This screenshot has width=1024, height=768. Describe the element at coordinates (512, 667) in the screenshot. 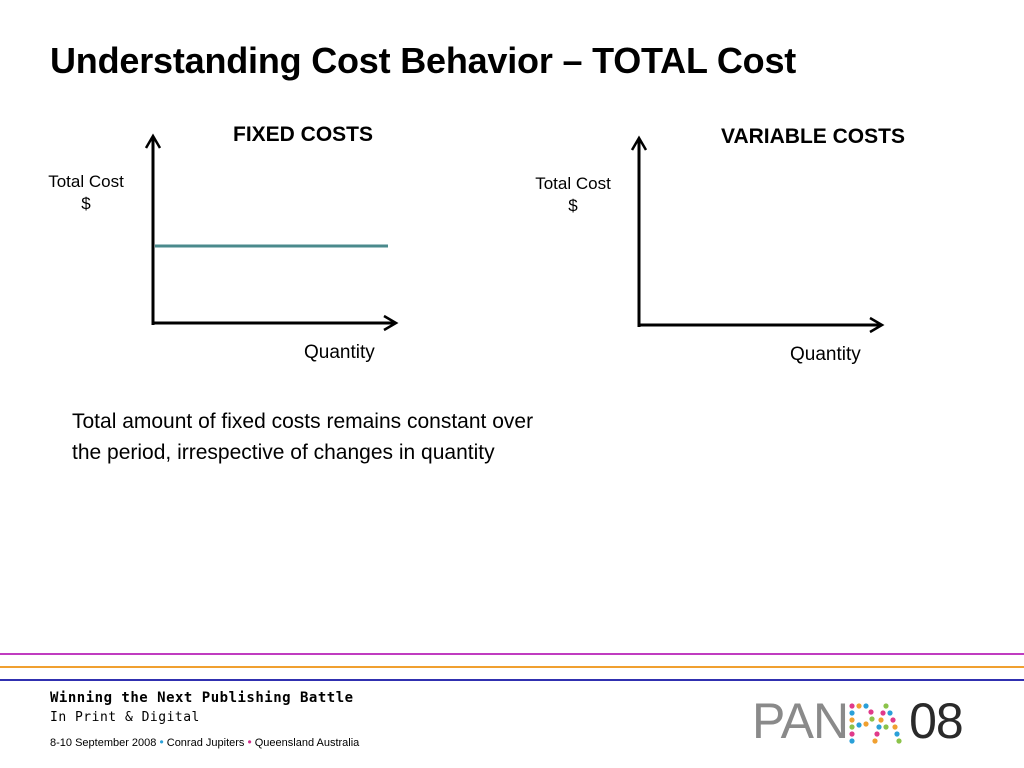

I see `footer-divider-orange` at that location.